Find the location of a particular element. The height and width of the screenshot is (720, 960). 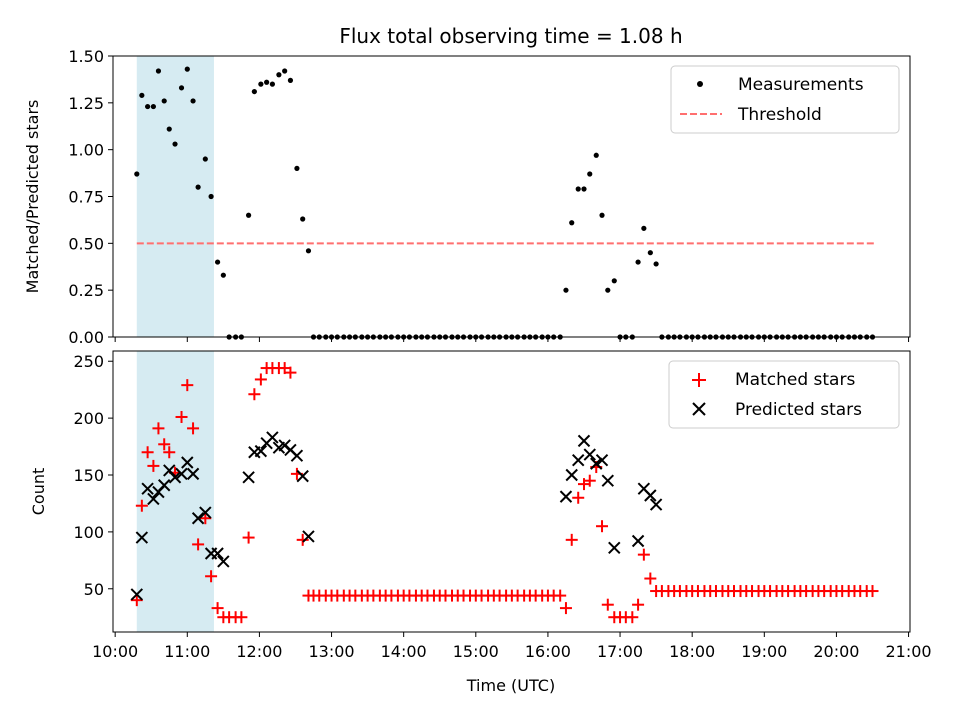

ratio-y-tick-label: 0.25 is located at coordinates (86, 290).